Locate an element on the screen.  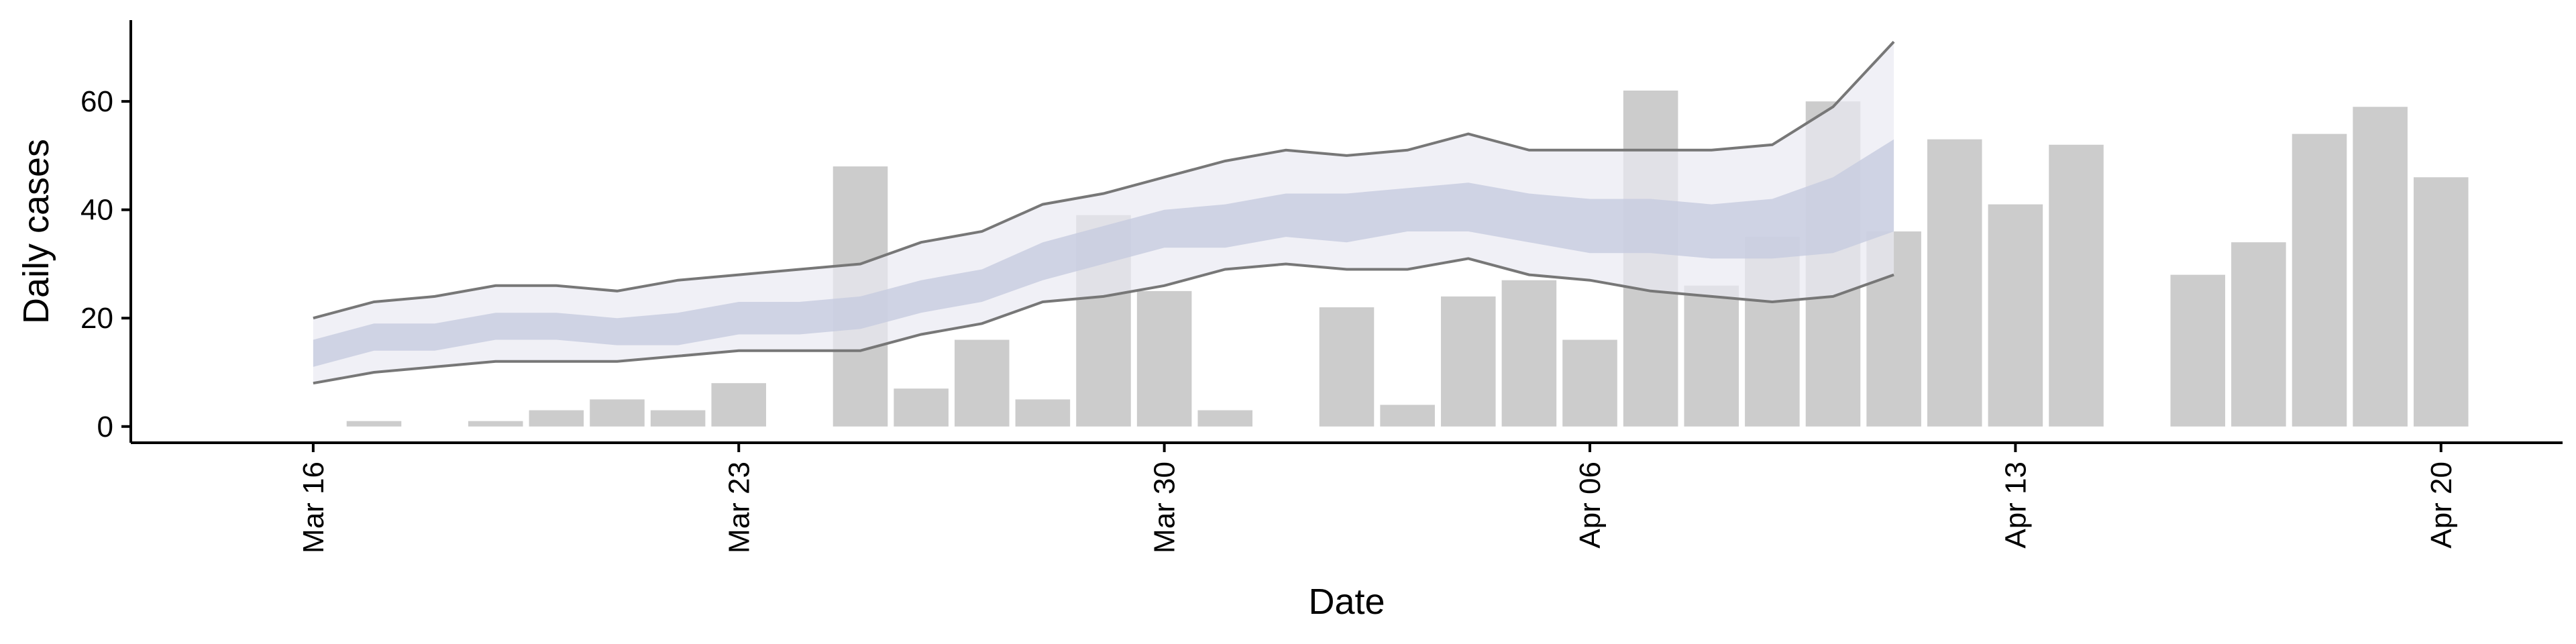
y-ticks: 0 20 40 60 is located at coordinates (105, 264).